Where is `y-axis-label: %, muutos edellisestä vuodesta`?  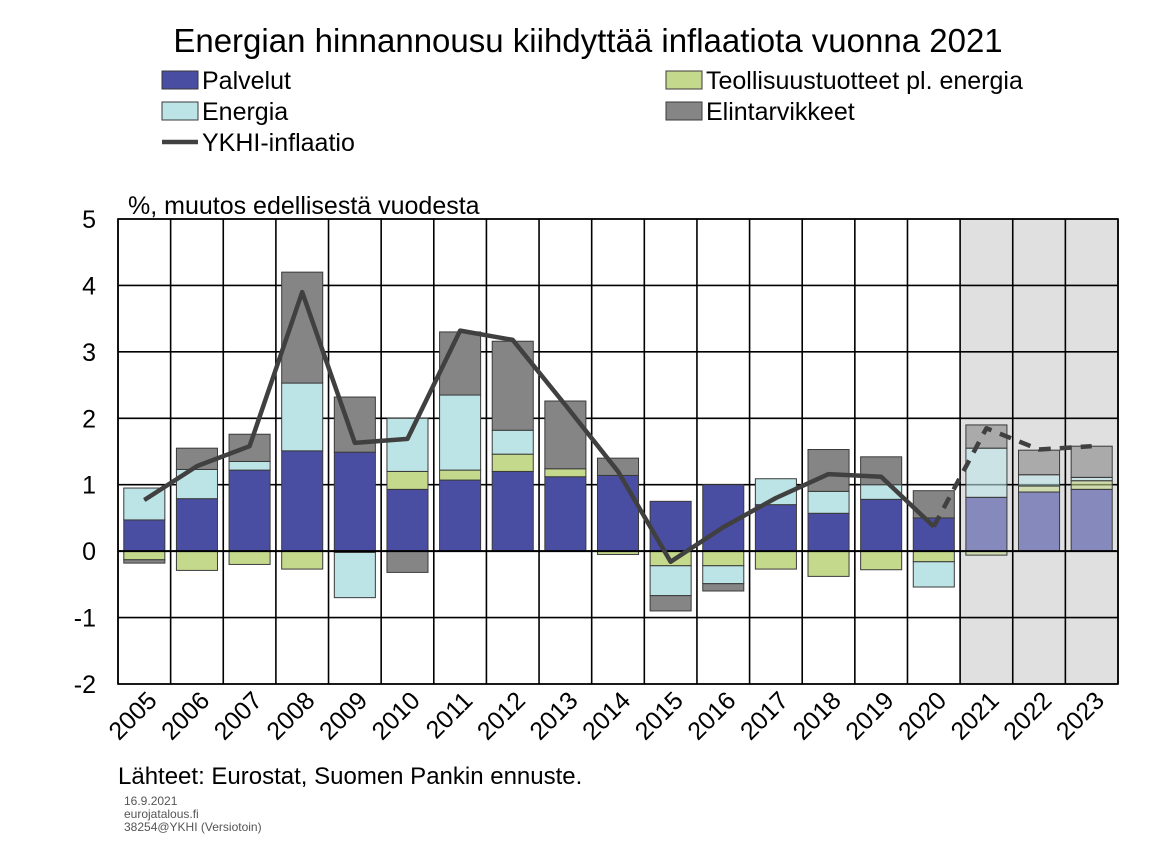
y-axis-label: %, muutos edellisestä vuodesta is located at coordinates (304, 206).